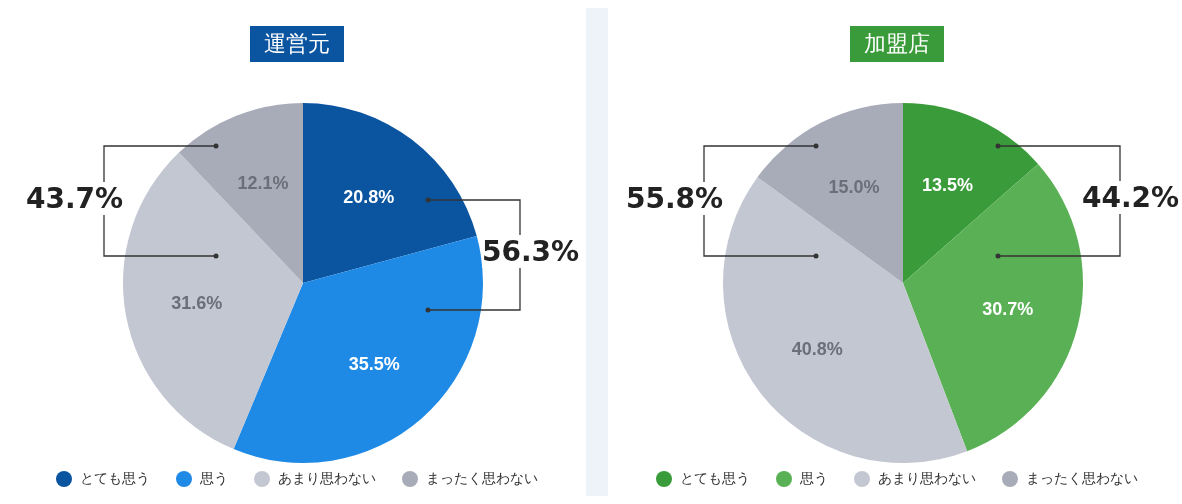 Image resolution: width=1182 pixels, height=504 pixels. What do you see at coordinates (197, 302) in the screenshot?
I see `data-label: 31.6%` at bounding box center [197, 302].